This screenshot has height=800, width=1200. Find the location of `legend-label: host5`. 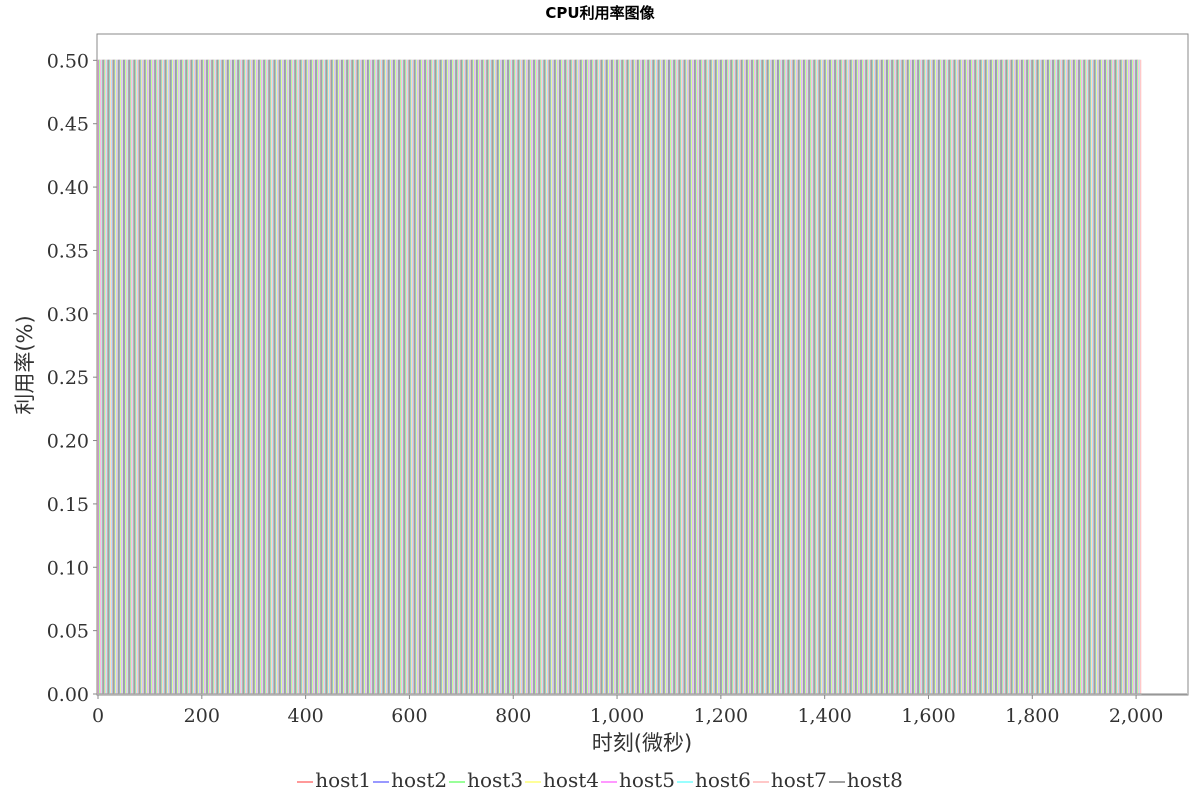

legend-label: host5 is located at coordinates (647, 780).